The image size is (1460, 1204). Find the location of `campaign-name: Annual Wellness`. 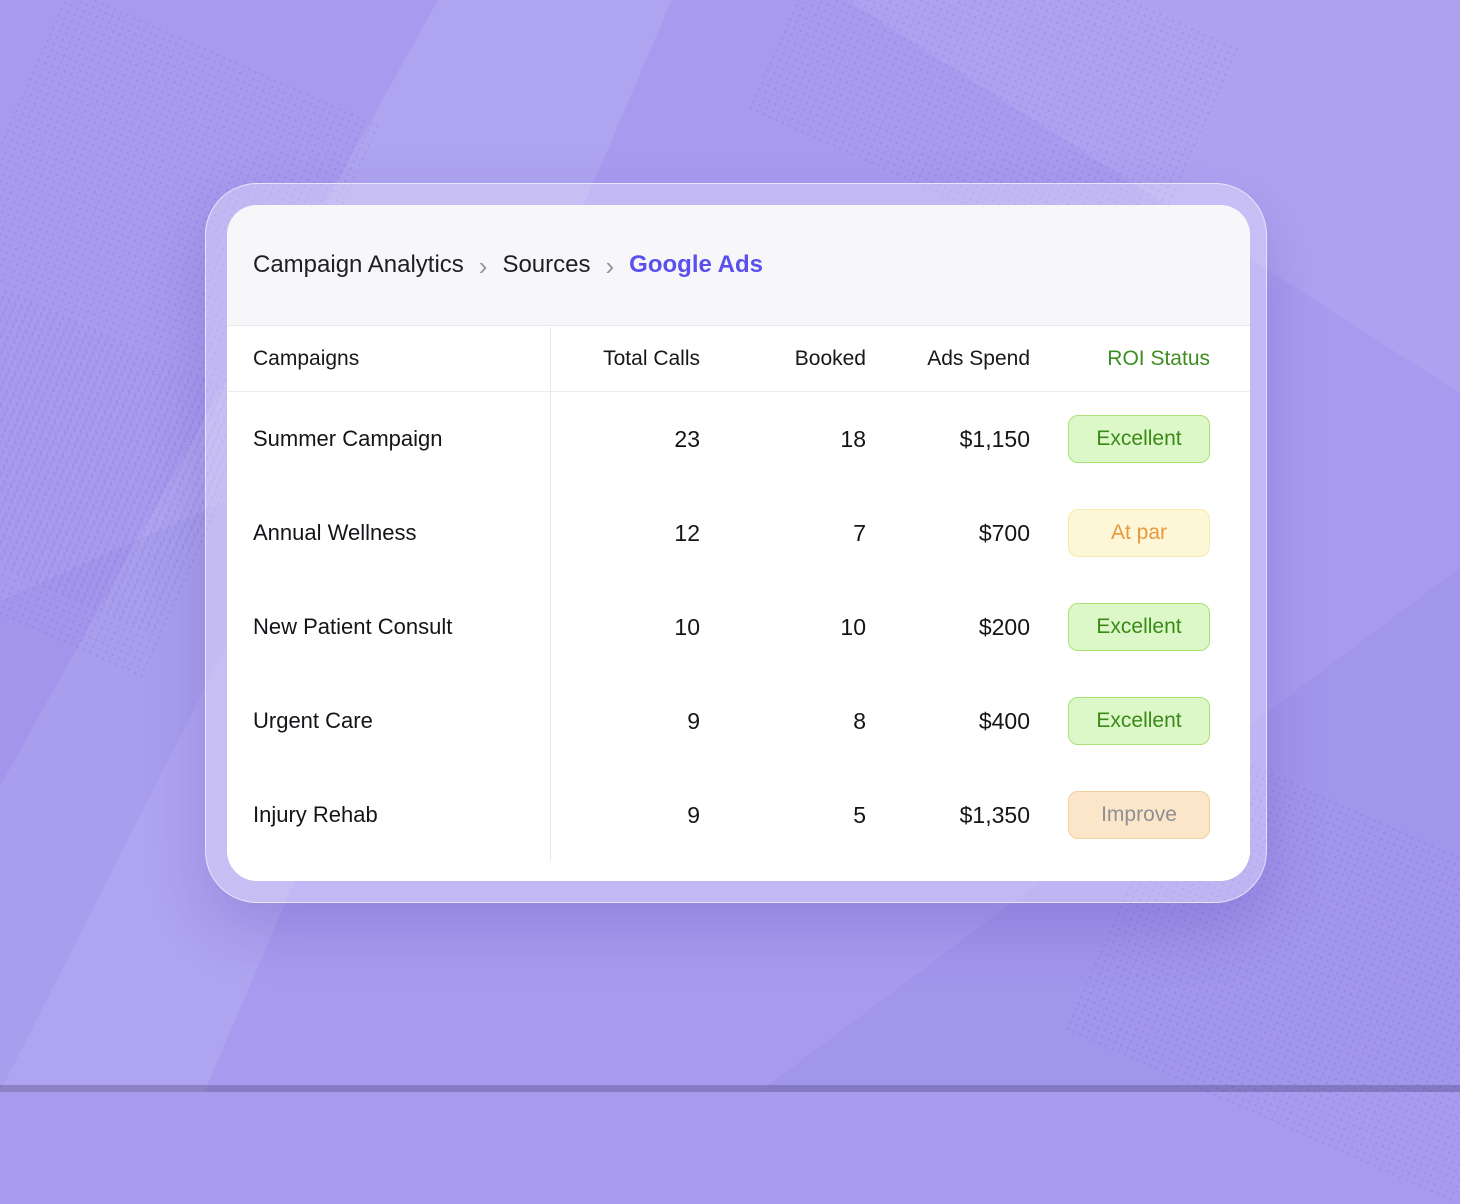

campaign-name: Annual Wellness is located at coordinates (335, 532).